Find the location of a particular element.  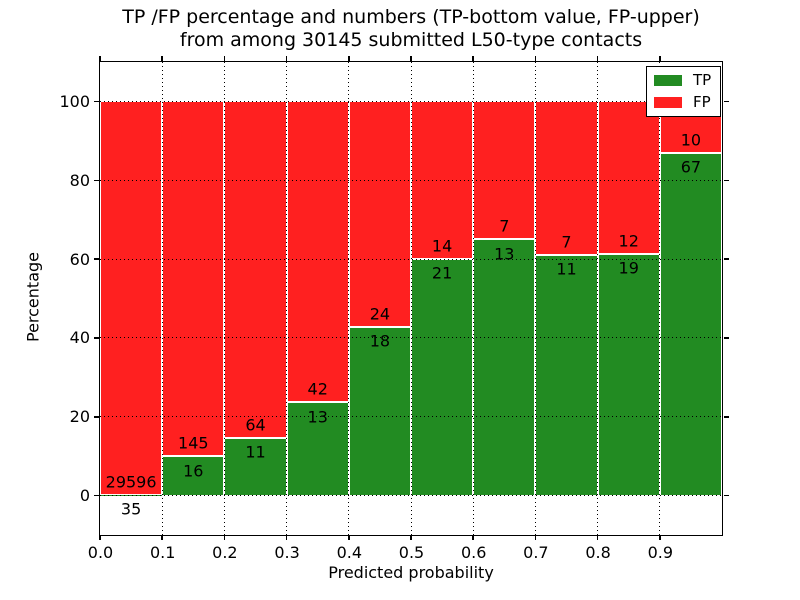

x-tick-label: 0.1 is located at coordinates (162, 552).